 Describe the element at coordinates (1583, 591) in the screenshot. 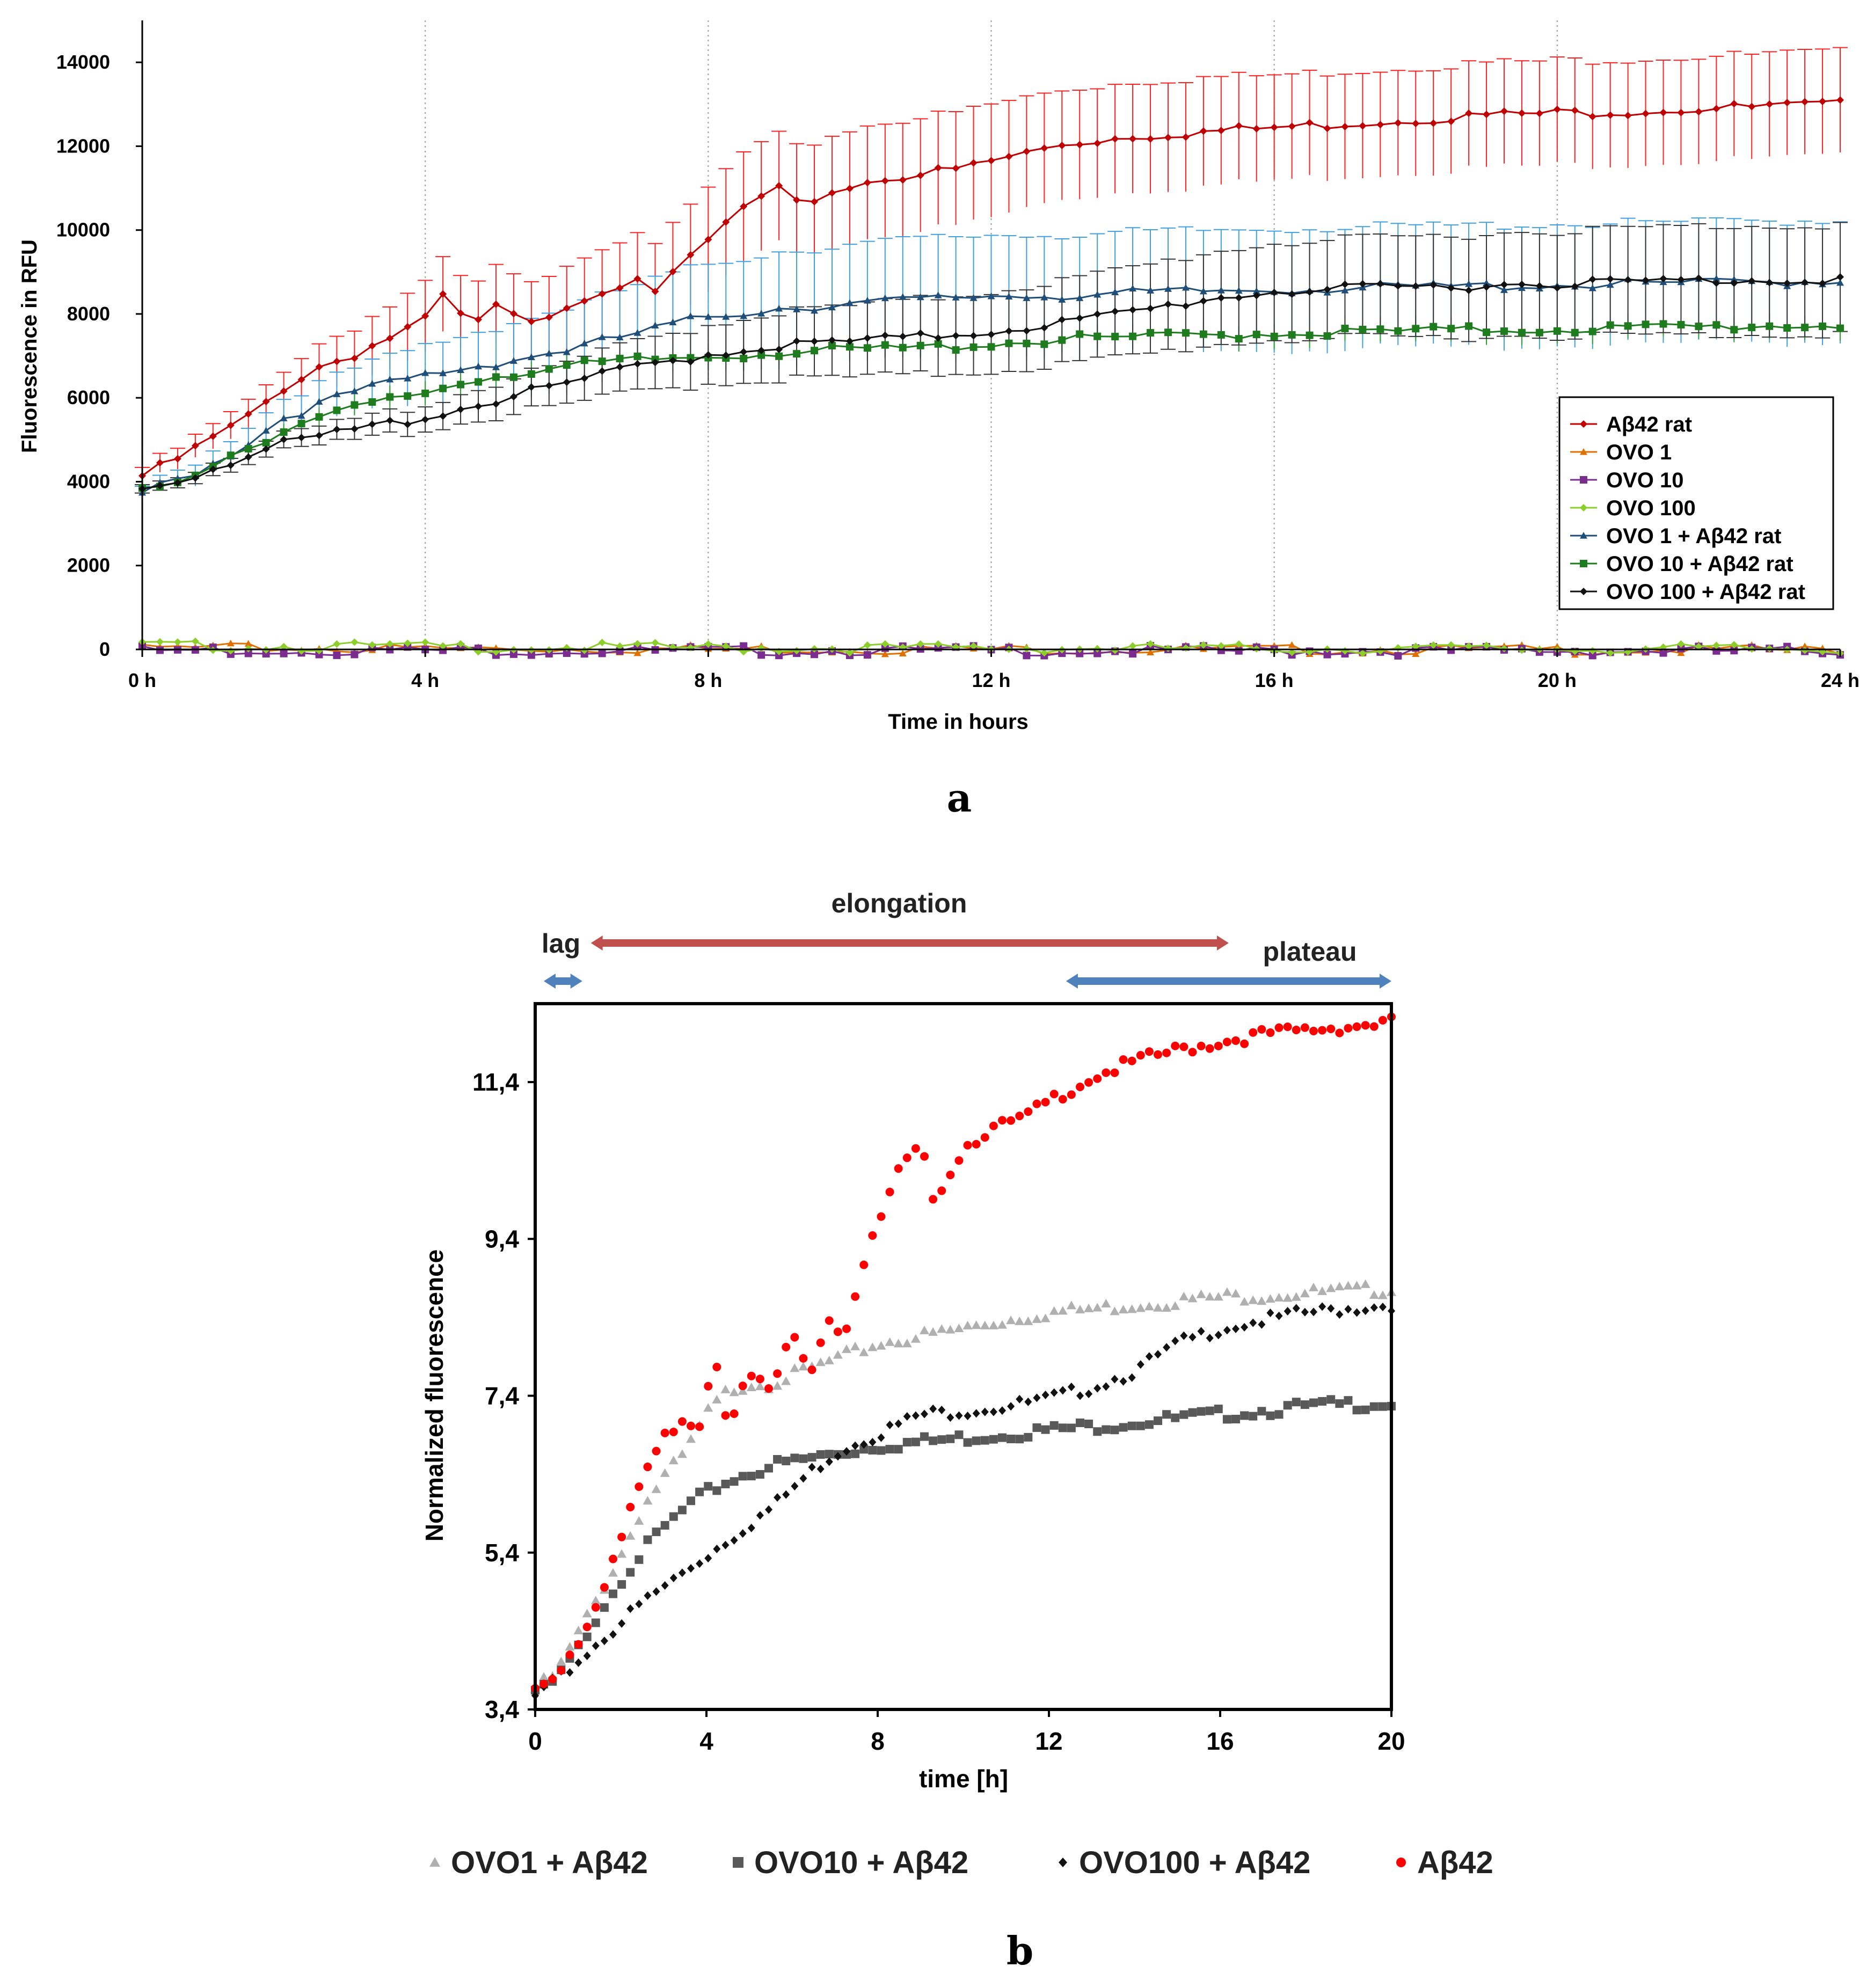

I see `legend-marker` at that location.